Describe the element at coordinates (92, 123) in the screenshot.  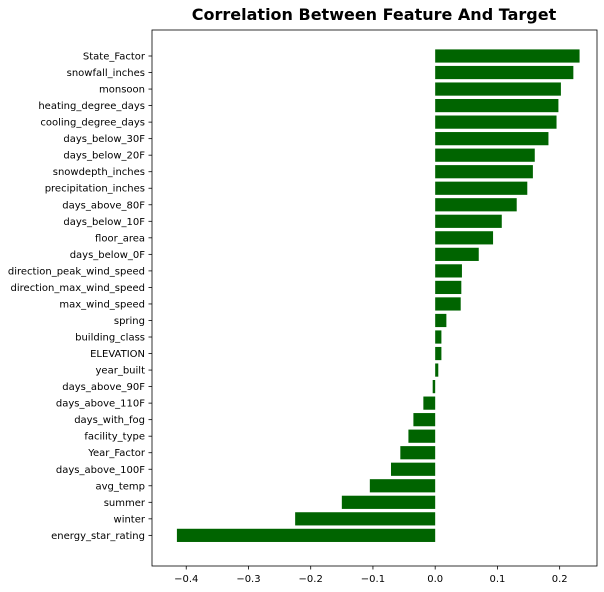
I see `y-tick-label: cooling_degree_days` at that location.